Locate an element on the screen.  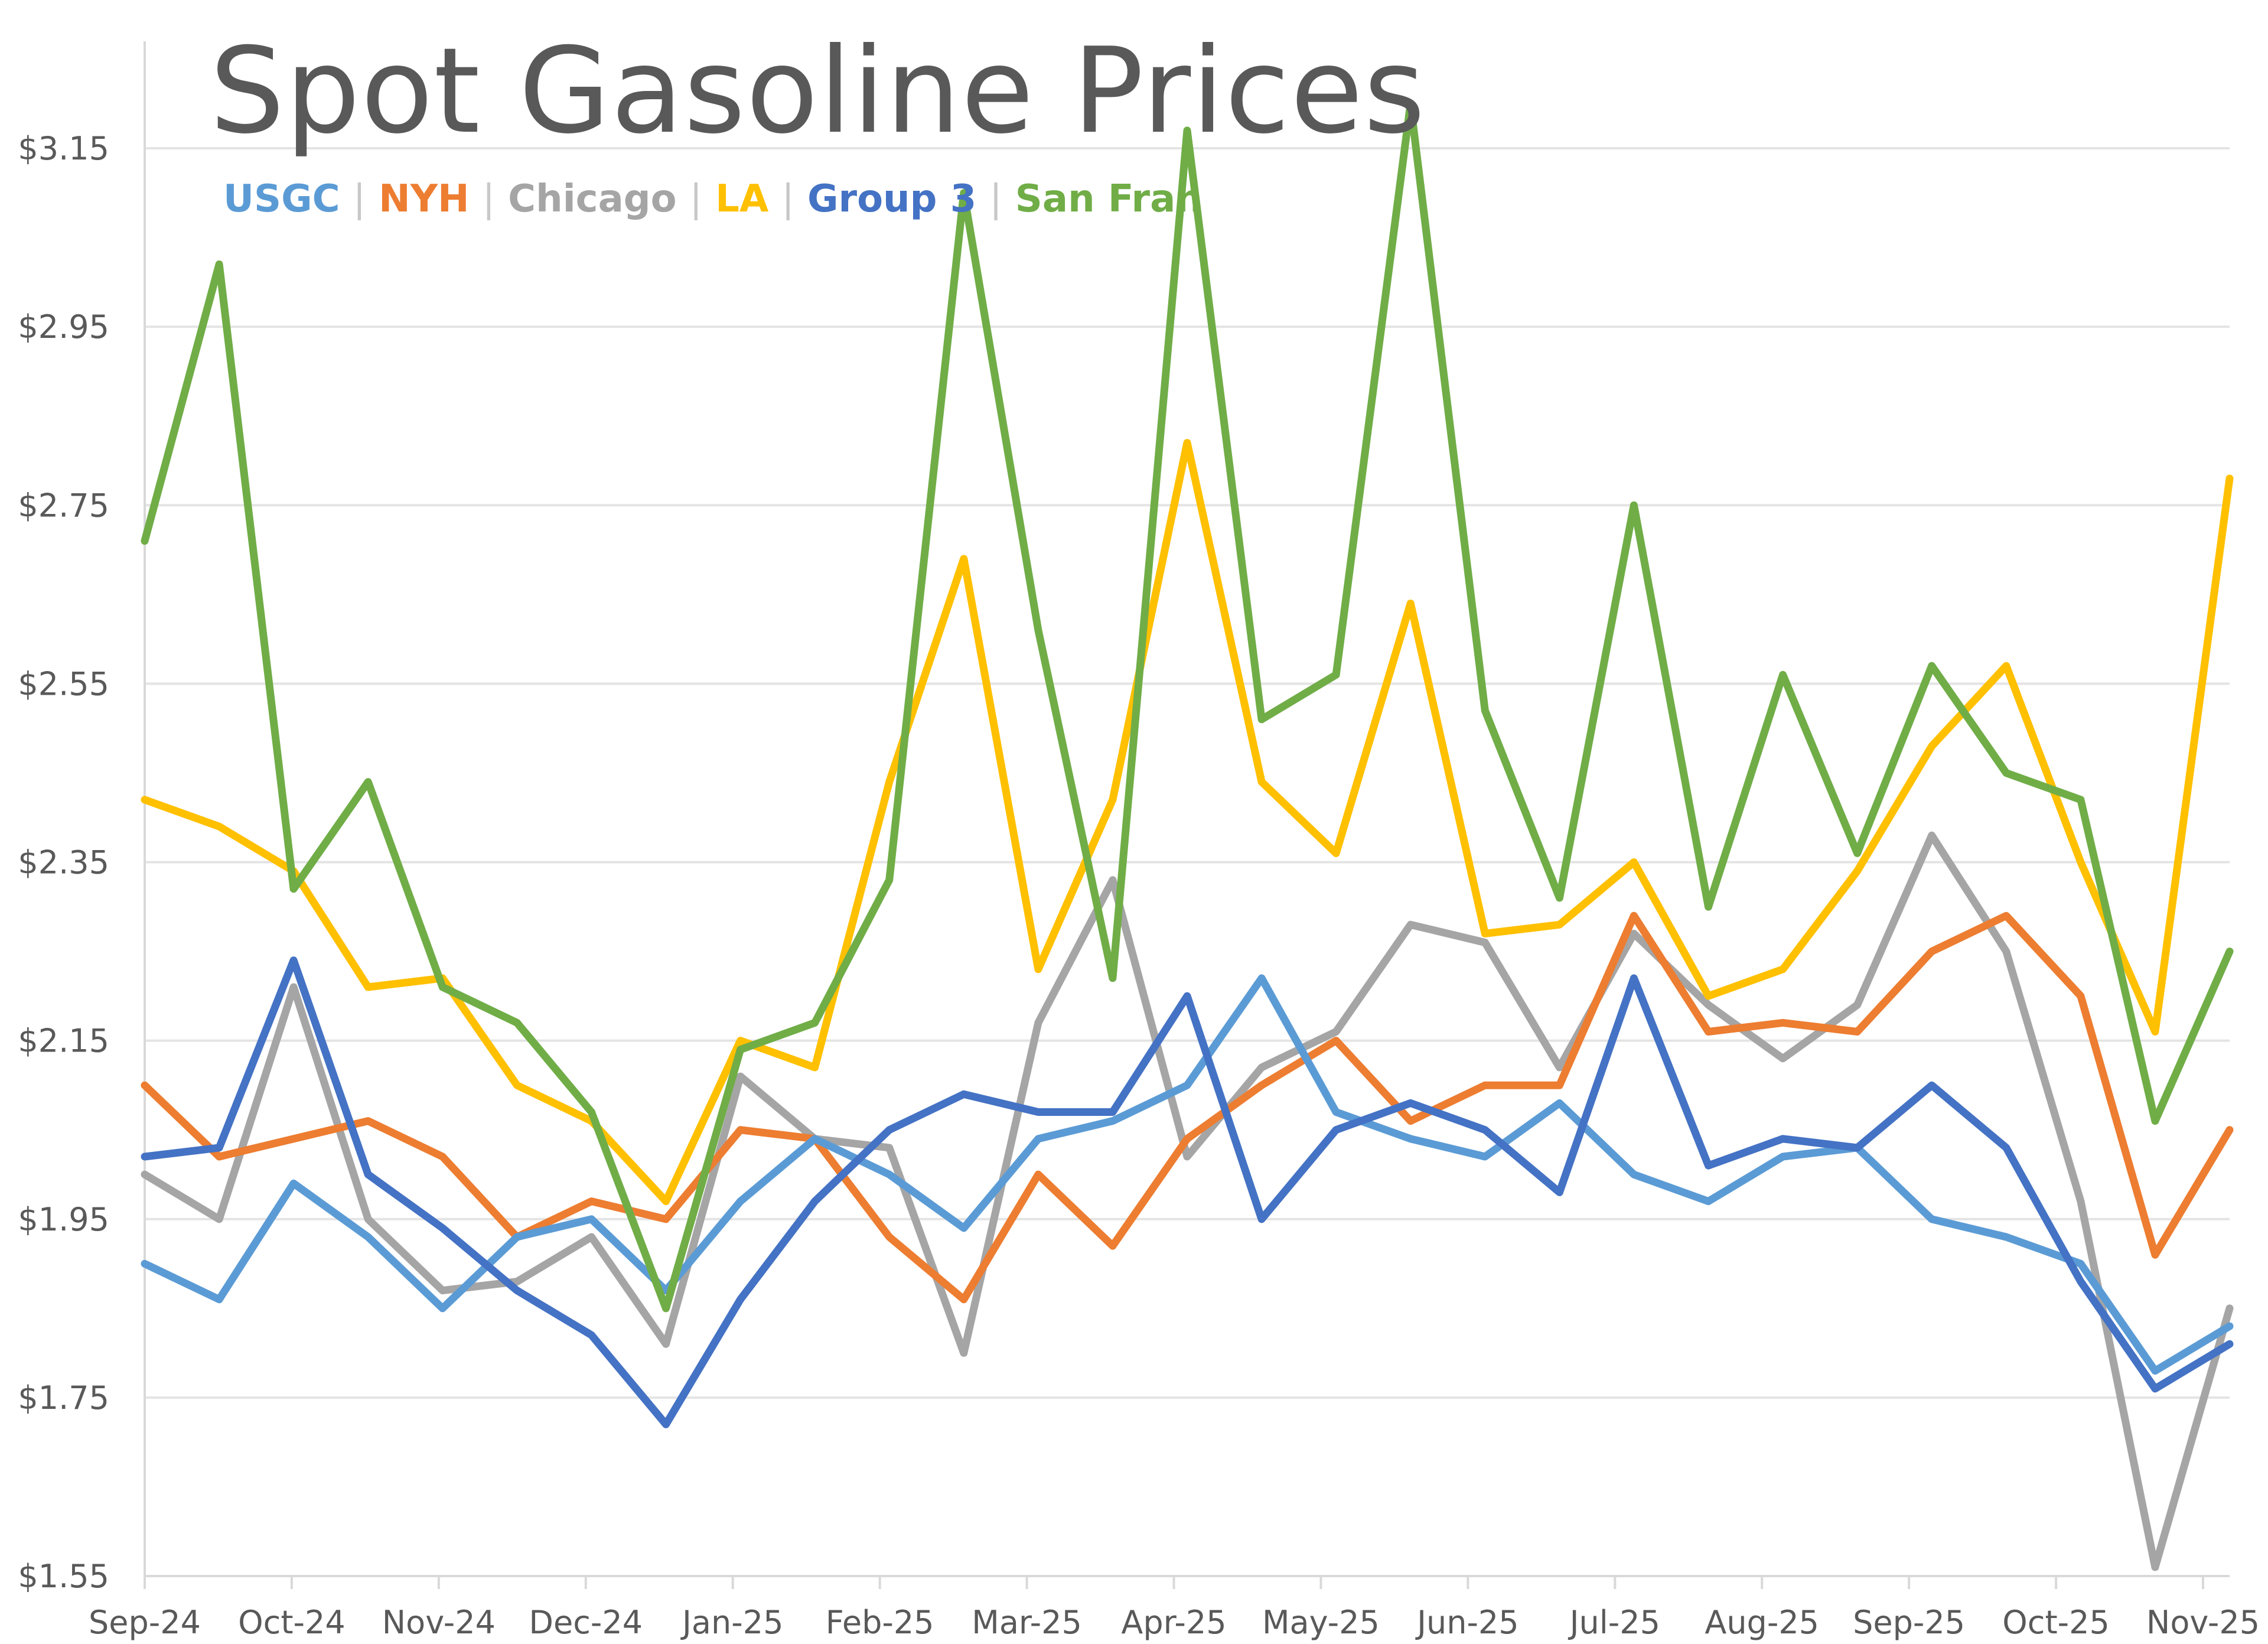
x-tick-label: May-25 is located at coordinates (1321, 1622).